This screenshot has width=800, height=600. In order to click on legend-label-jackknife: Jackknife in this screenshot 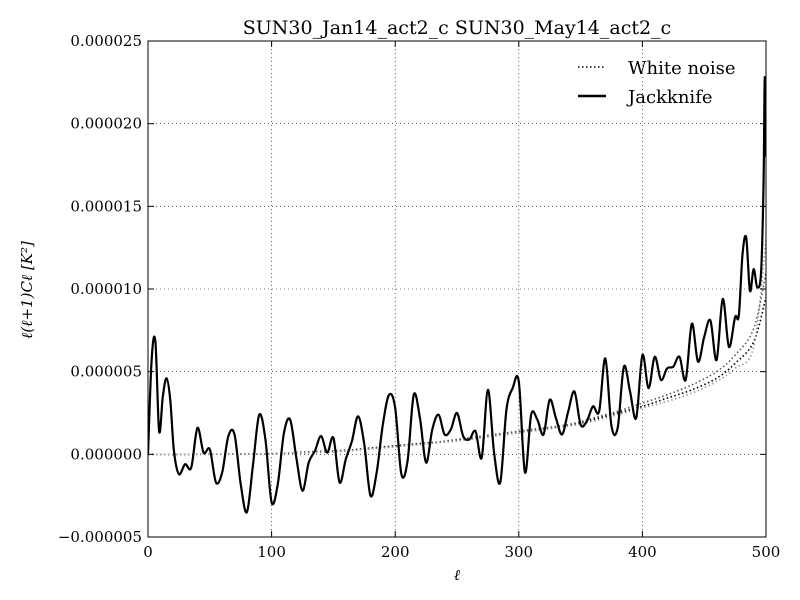, I will do `click(669, 97)`.